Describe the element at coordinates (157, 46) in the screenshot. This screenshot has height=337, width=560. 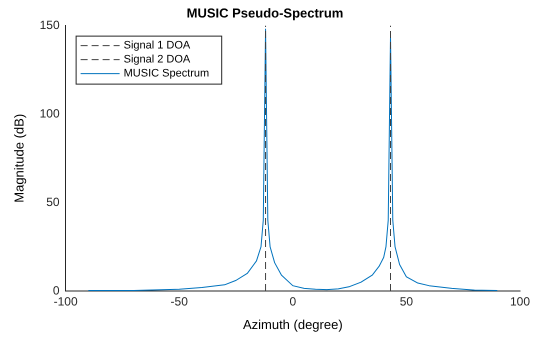
I see `legend-label: Signal 1 DOA` at that location.